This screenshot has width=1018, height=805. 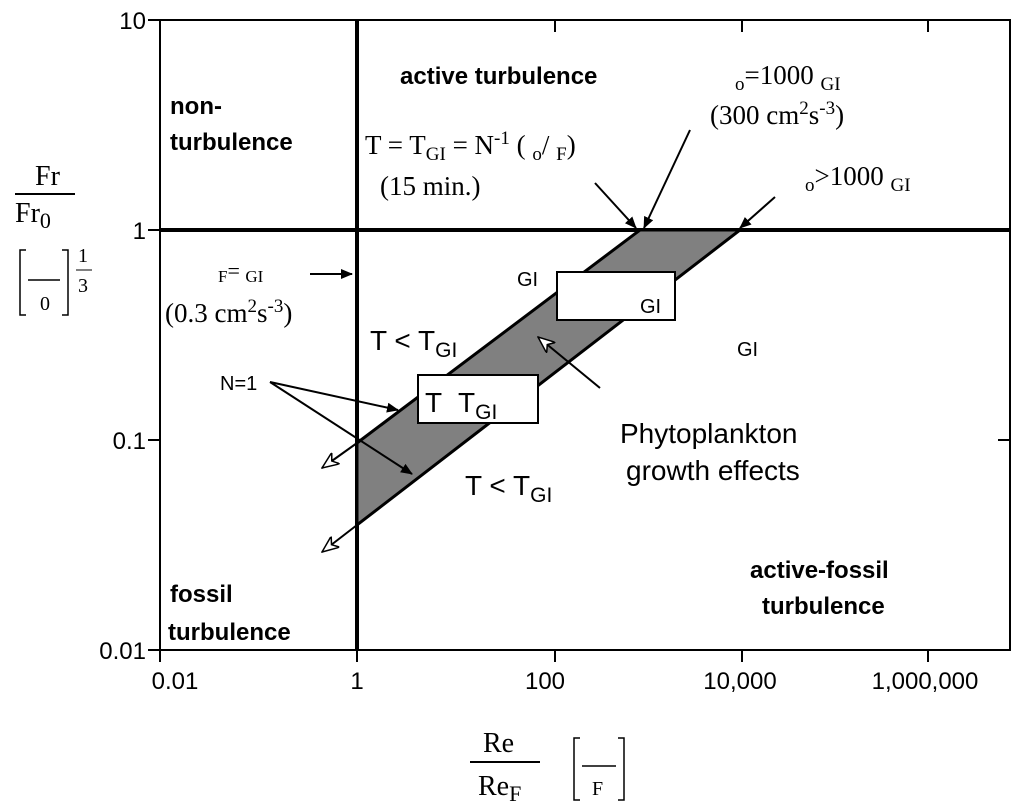 What do you see at coordinates (549, 145) in the screenshot?
I see `text-part: /` at bounding box center [549, 145].